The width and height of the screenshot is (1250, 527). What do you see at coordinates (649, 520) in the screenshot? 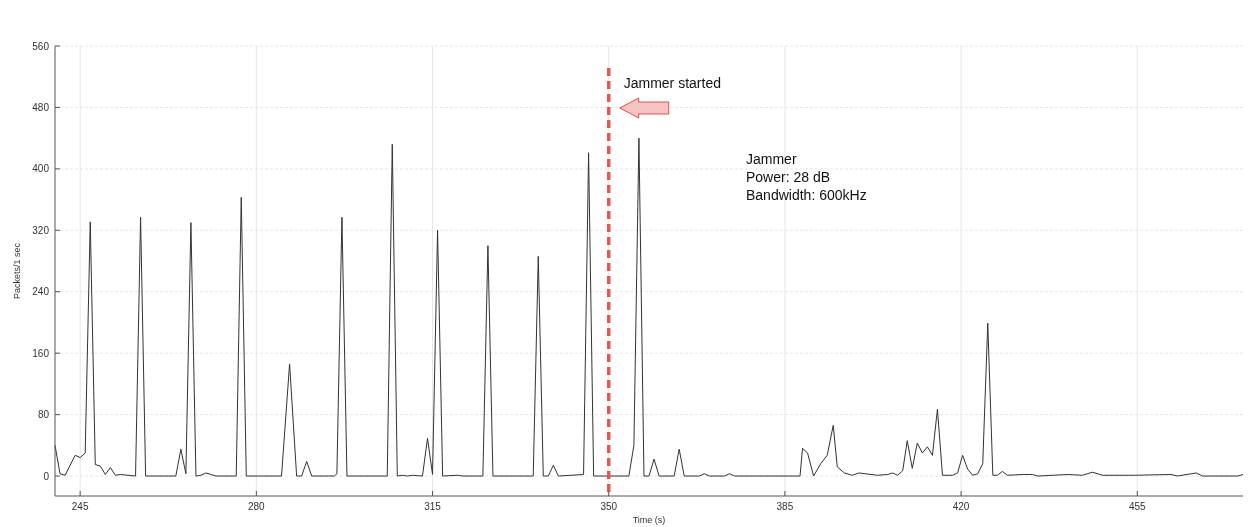
I see `x-axis-title: Time (s)` at bounding box center [649, 520].